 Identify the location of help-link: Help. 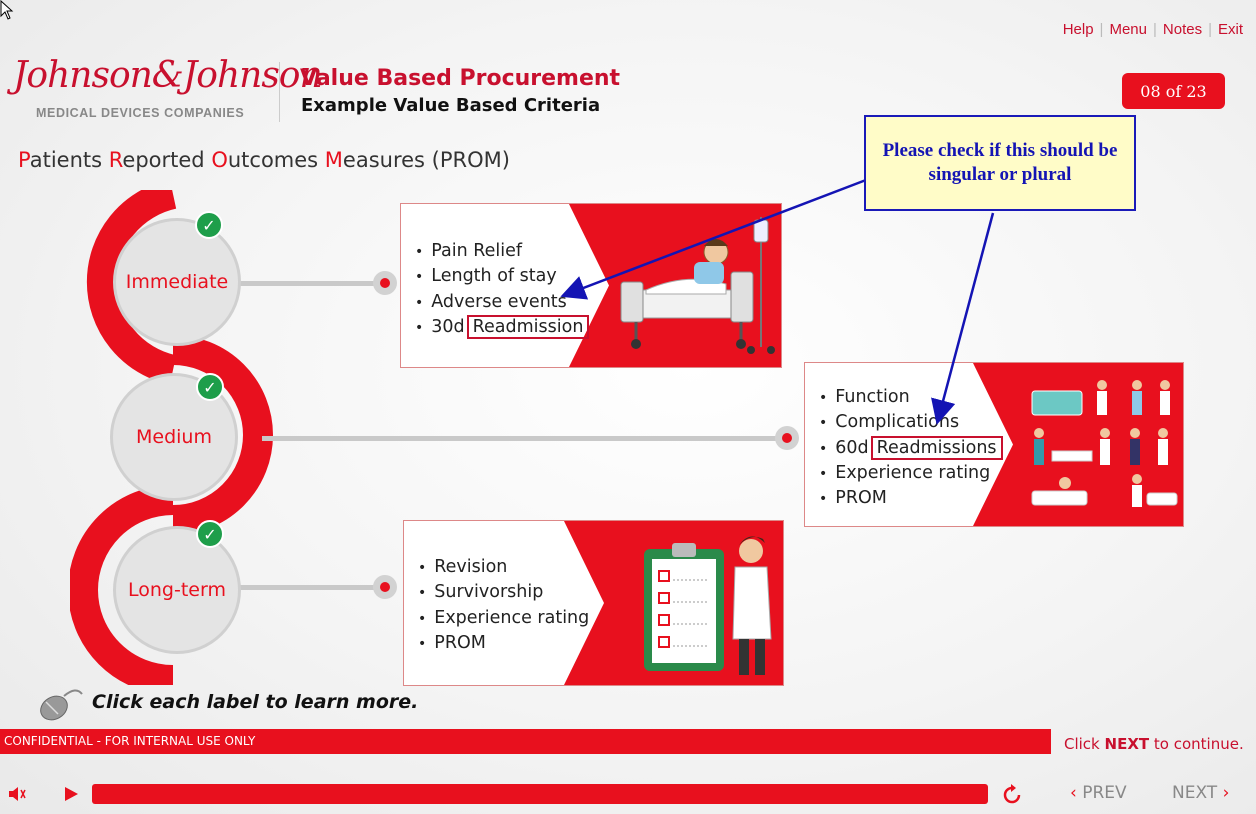
(1078, 29).